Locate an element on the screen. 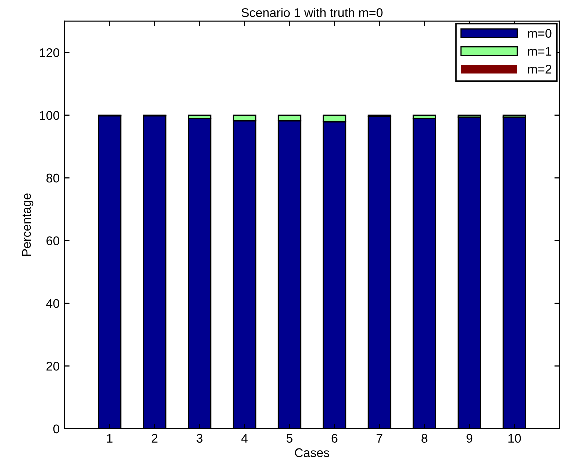 The height and width of the screenshot is (475, 574). x-tick-label: 9 is located at coordinates (469, 438).